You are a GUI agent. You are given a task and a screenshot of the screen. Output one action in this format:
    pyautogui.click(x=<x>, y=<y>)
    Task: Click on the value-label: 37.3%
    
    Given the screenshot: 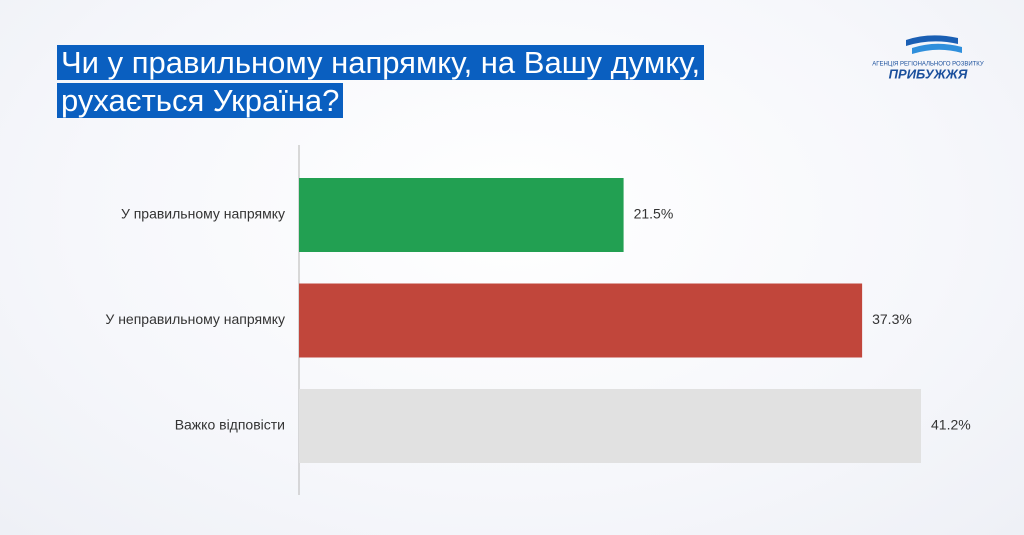 What is the action you would take?
    pyautogui.click(x=892, y=319)
    